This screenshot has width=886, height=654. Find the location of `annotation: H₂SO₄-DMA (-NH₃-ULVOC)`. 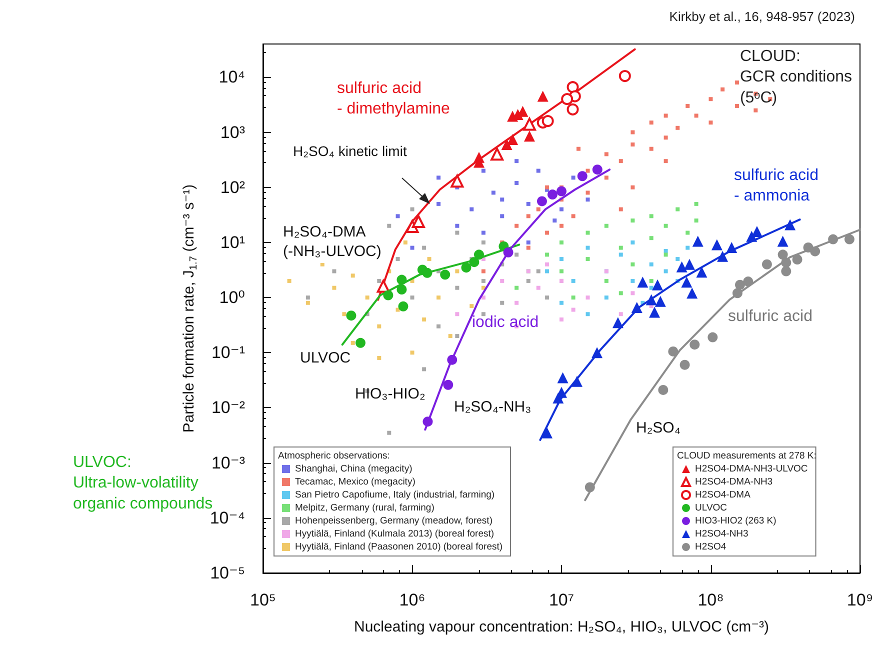

annotation: H₂SO₄-DMA (-NH₃-ULVOC) is located at coordinates (332, 241).